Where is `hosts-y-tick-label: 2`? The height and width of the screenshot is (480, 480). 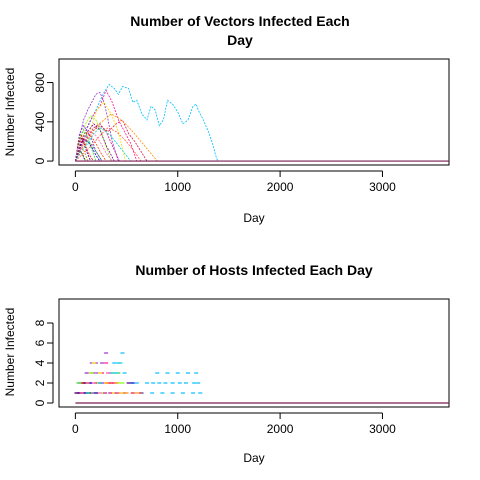
hosts-y-tick-label: 2 is located at coordinates (40, 382).